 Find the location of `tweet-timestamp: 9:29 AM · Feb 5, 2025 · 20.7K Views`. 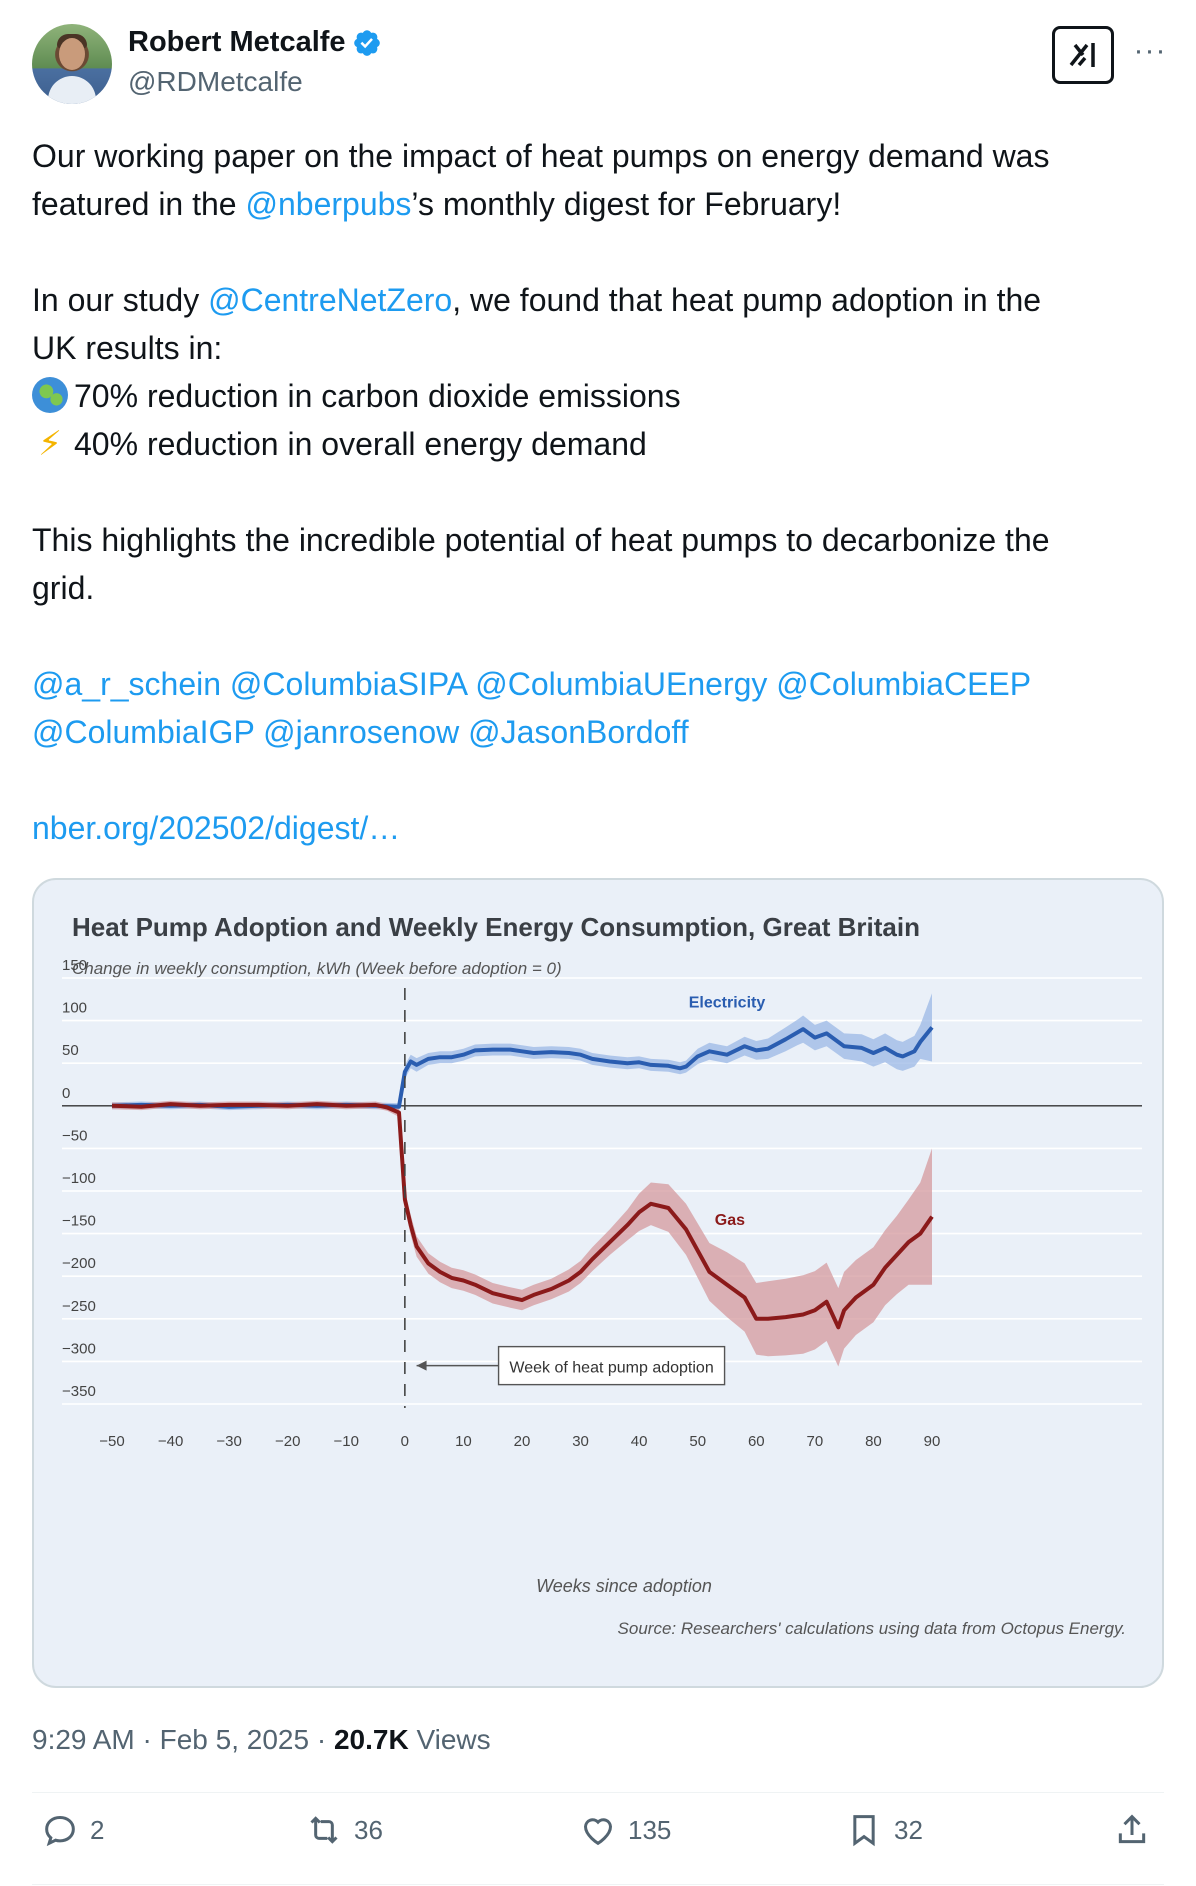

tweet-timestamp: 9:29 AM · Feb 5, 2025 · 20.7K Views is located at coordinates (261, 1740).